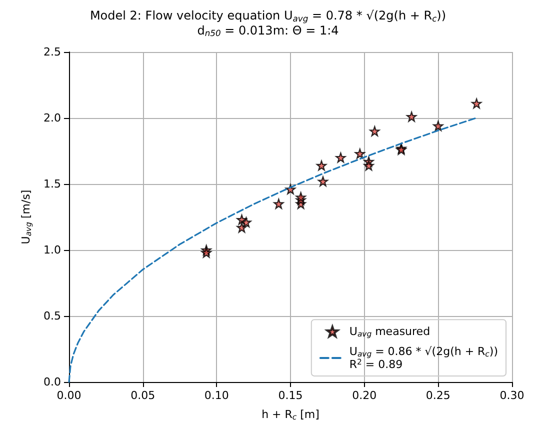 Image resolution: width=536 pixels, height=428 pixels. Describe the element at coordinates (52, 118) in the screenshot. I see `y-tick-label: 2.0` at that location.